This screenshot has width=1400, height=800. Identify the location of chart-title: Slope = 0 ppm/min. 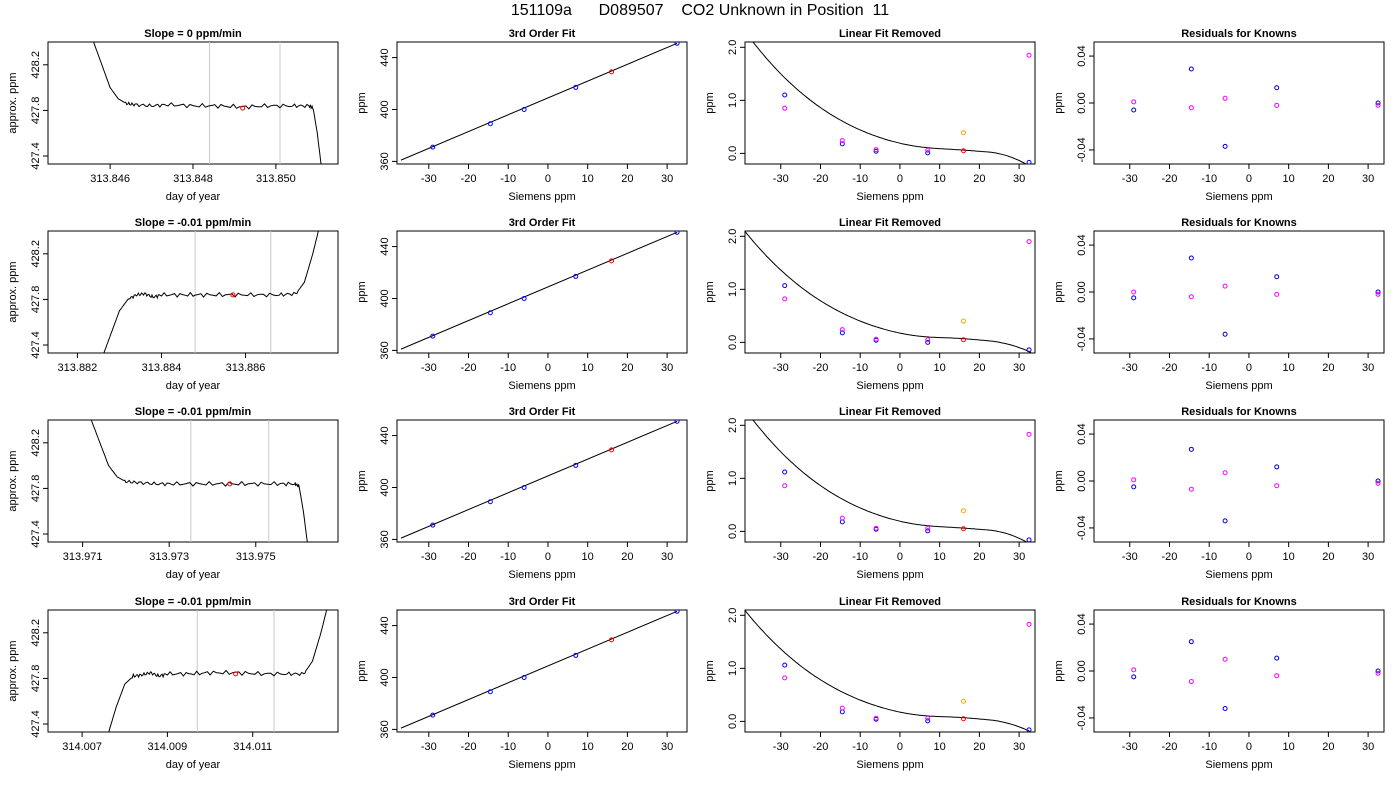
(193, 34).